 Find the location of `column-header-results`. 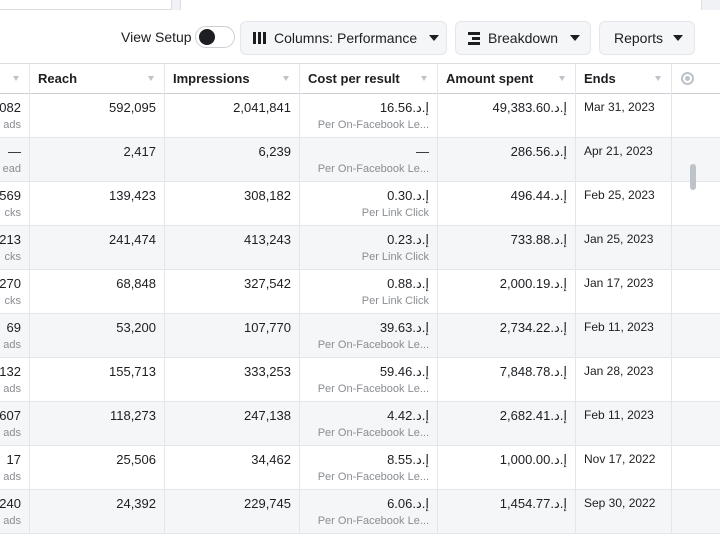

column-header-results is located at coordinates (15, 79).